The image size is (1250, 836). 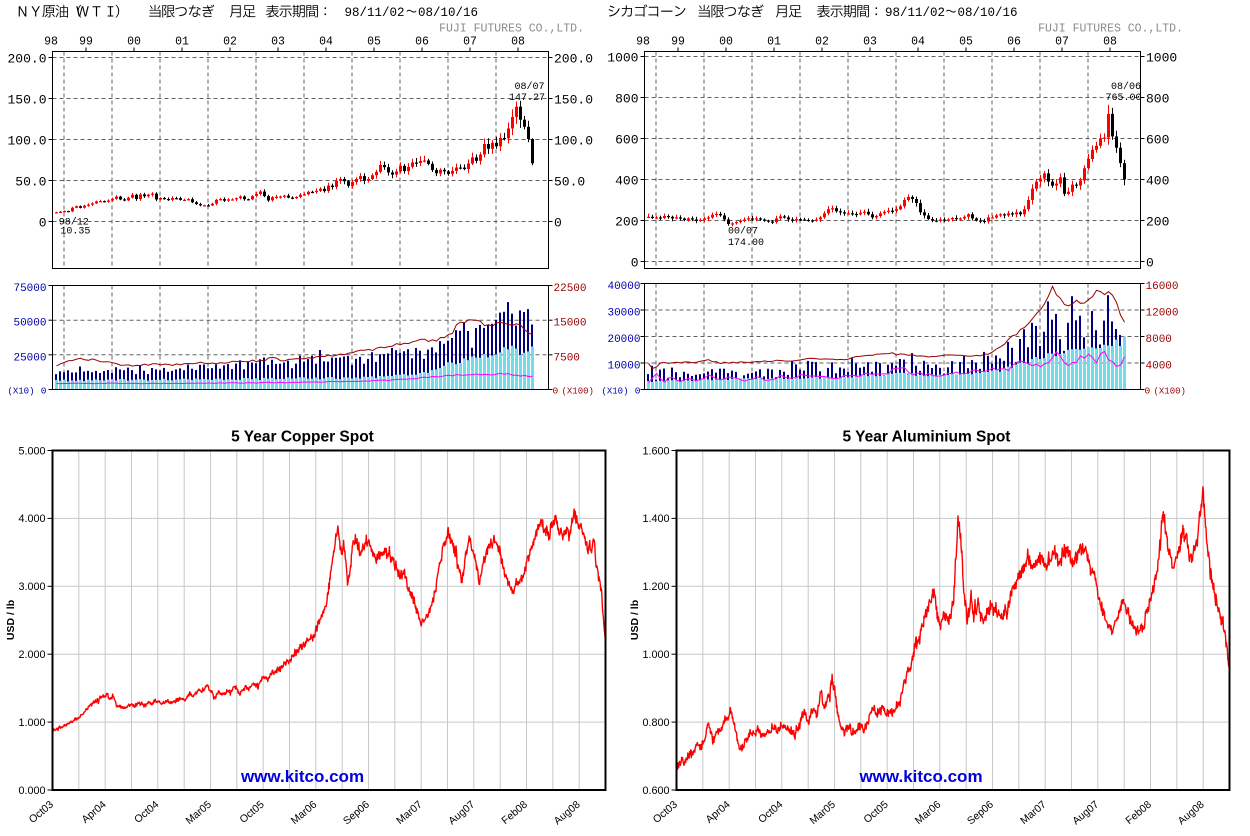 I want to click on svg-text: 0.000, so click(x=31, y=791).